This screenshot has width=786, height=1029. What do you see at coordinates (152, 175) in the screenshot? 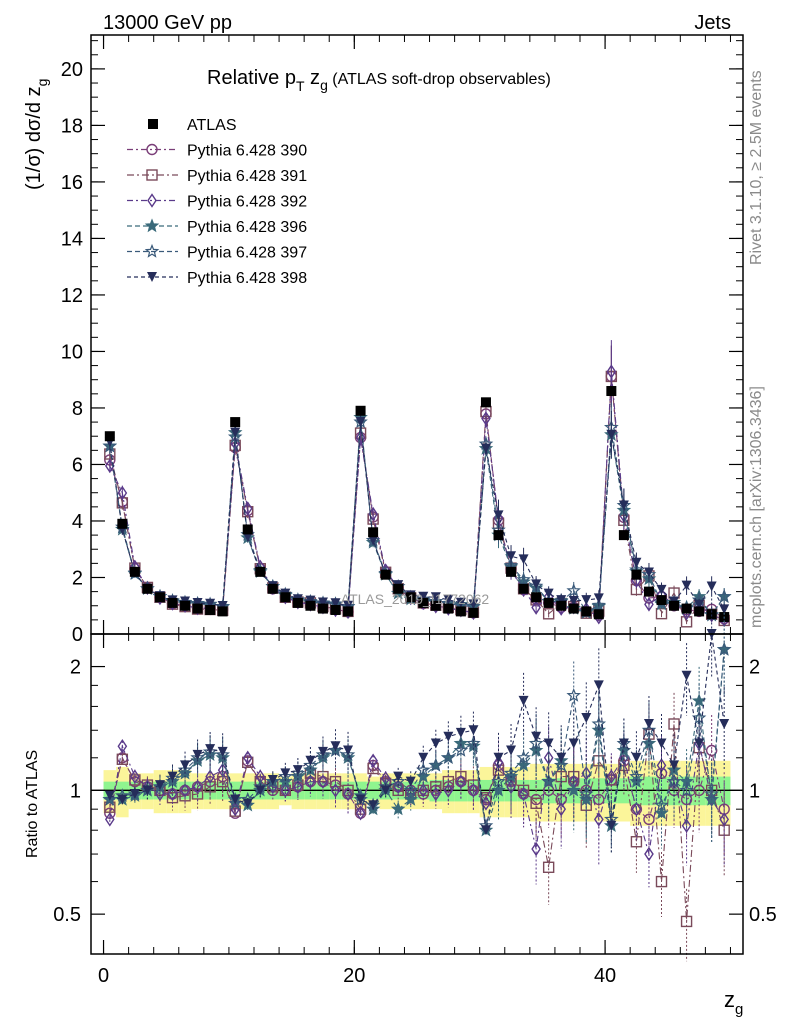
I see `legend-marker` at bounding box center [152, 175].